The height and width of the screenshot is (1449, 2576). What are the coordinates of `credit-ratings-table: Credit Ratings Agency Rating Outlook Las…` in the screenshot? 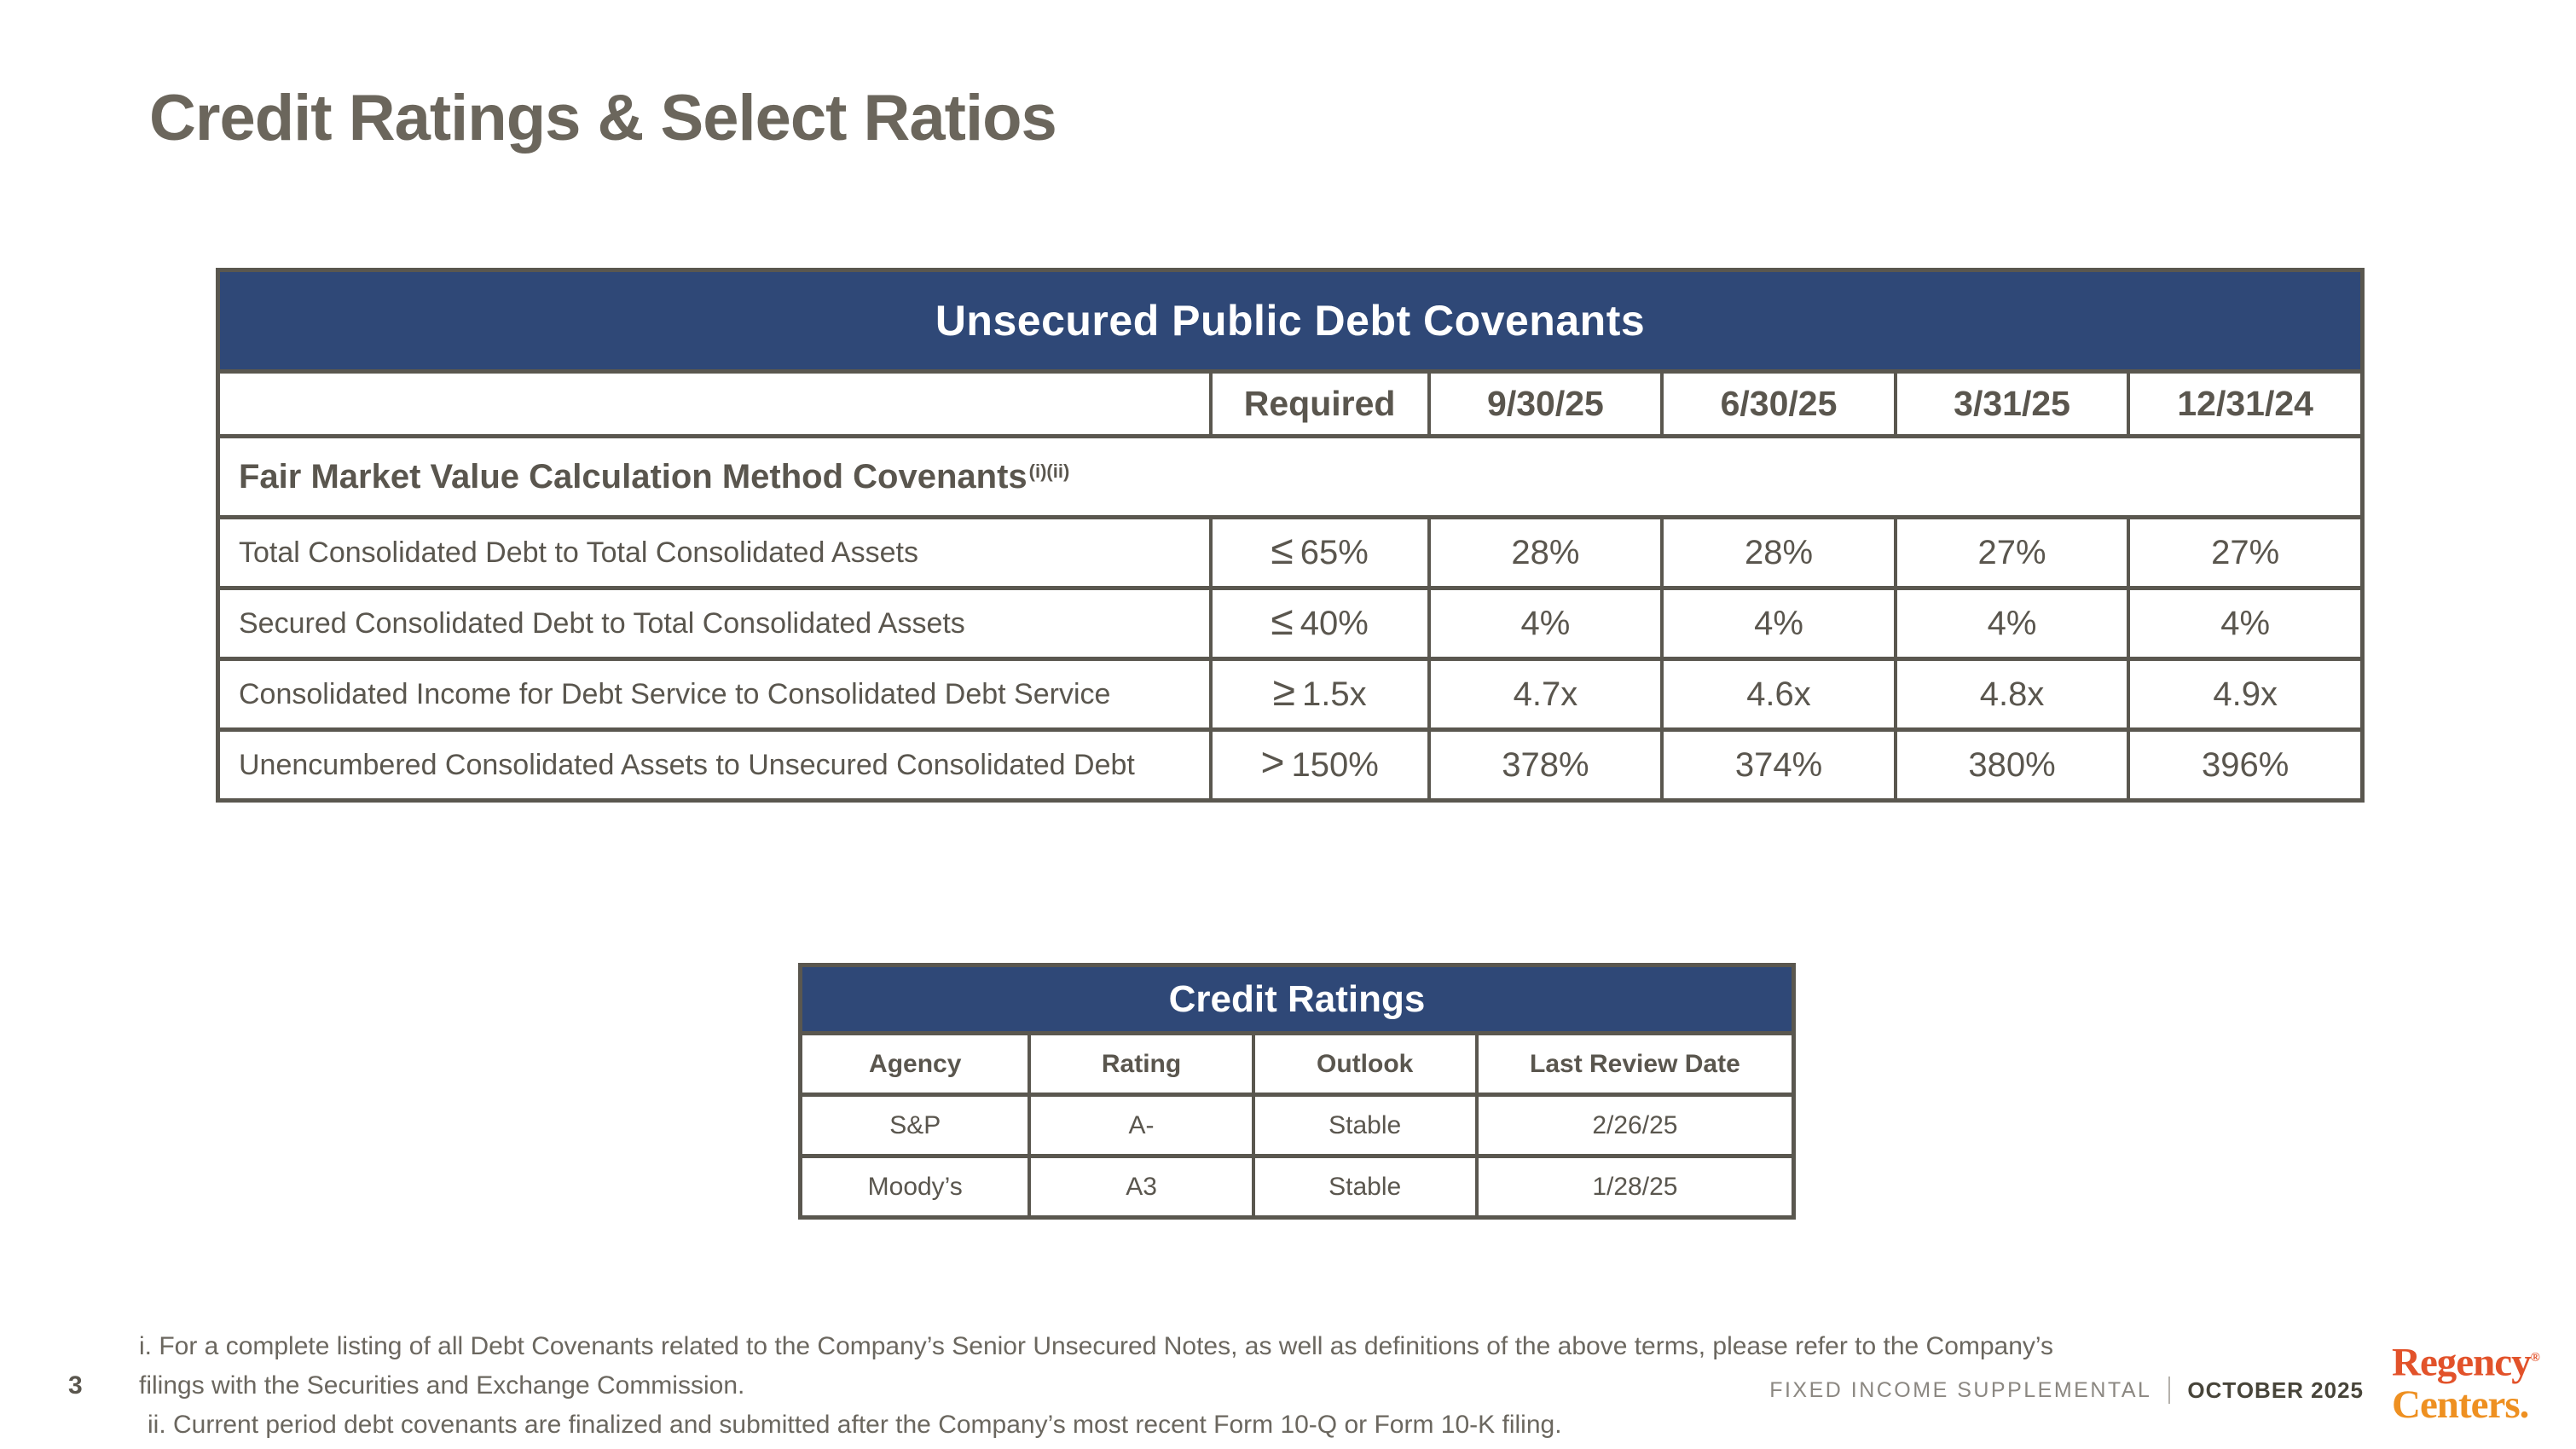 It's located at (1297, 1091).